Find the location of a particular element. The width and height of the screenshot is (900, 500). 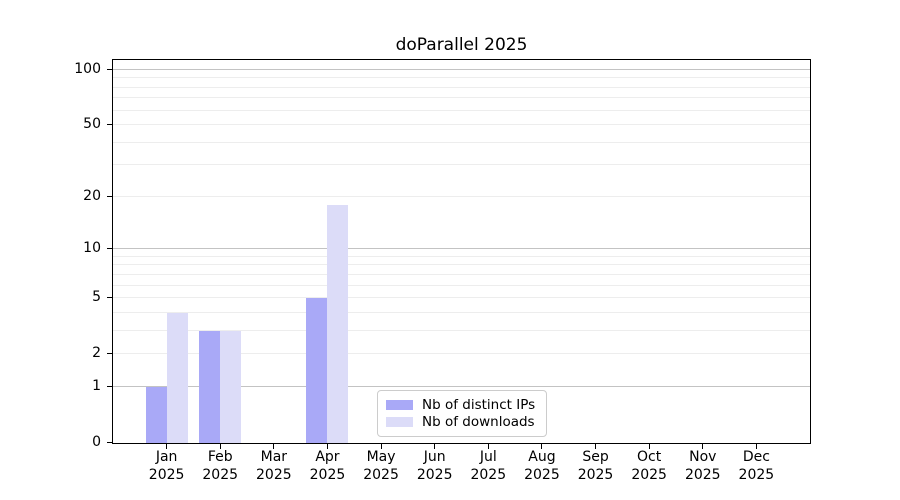

xtick-mark-dec is located at coordinates (756, 446).